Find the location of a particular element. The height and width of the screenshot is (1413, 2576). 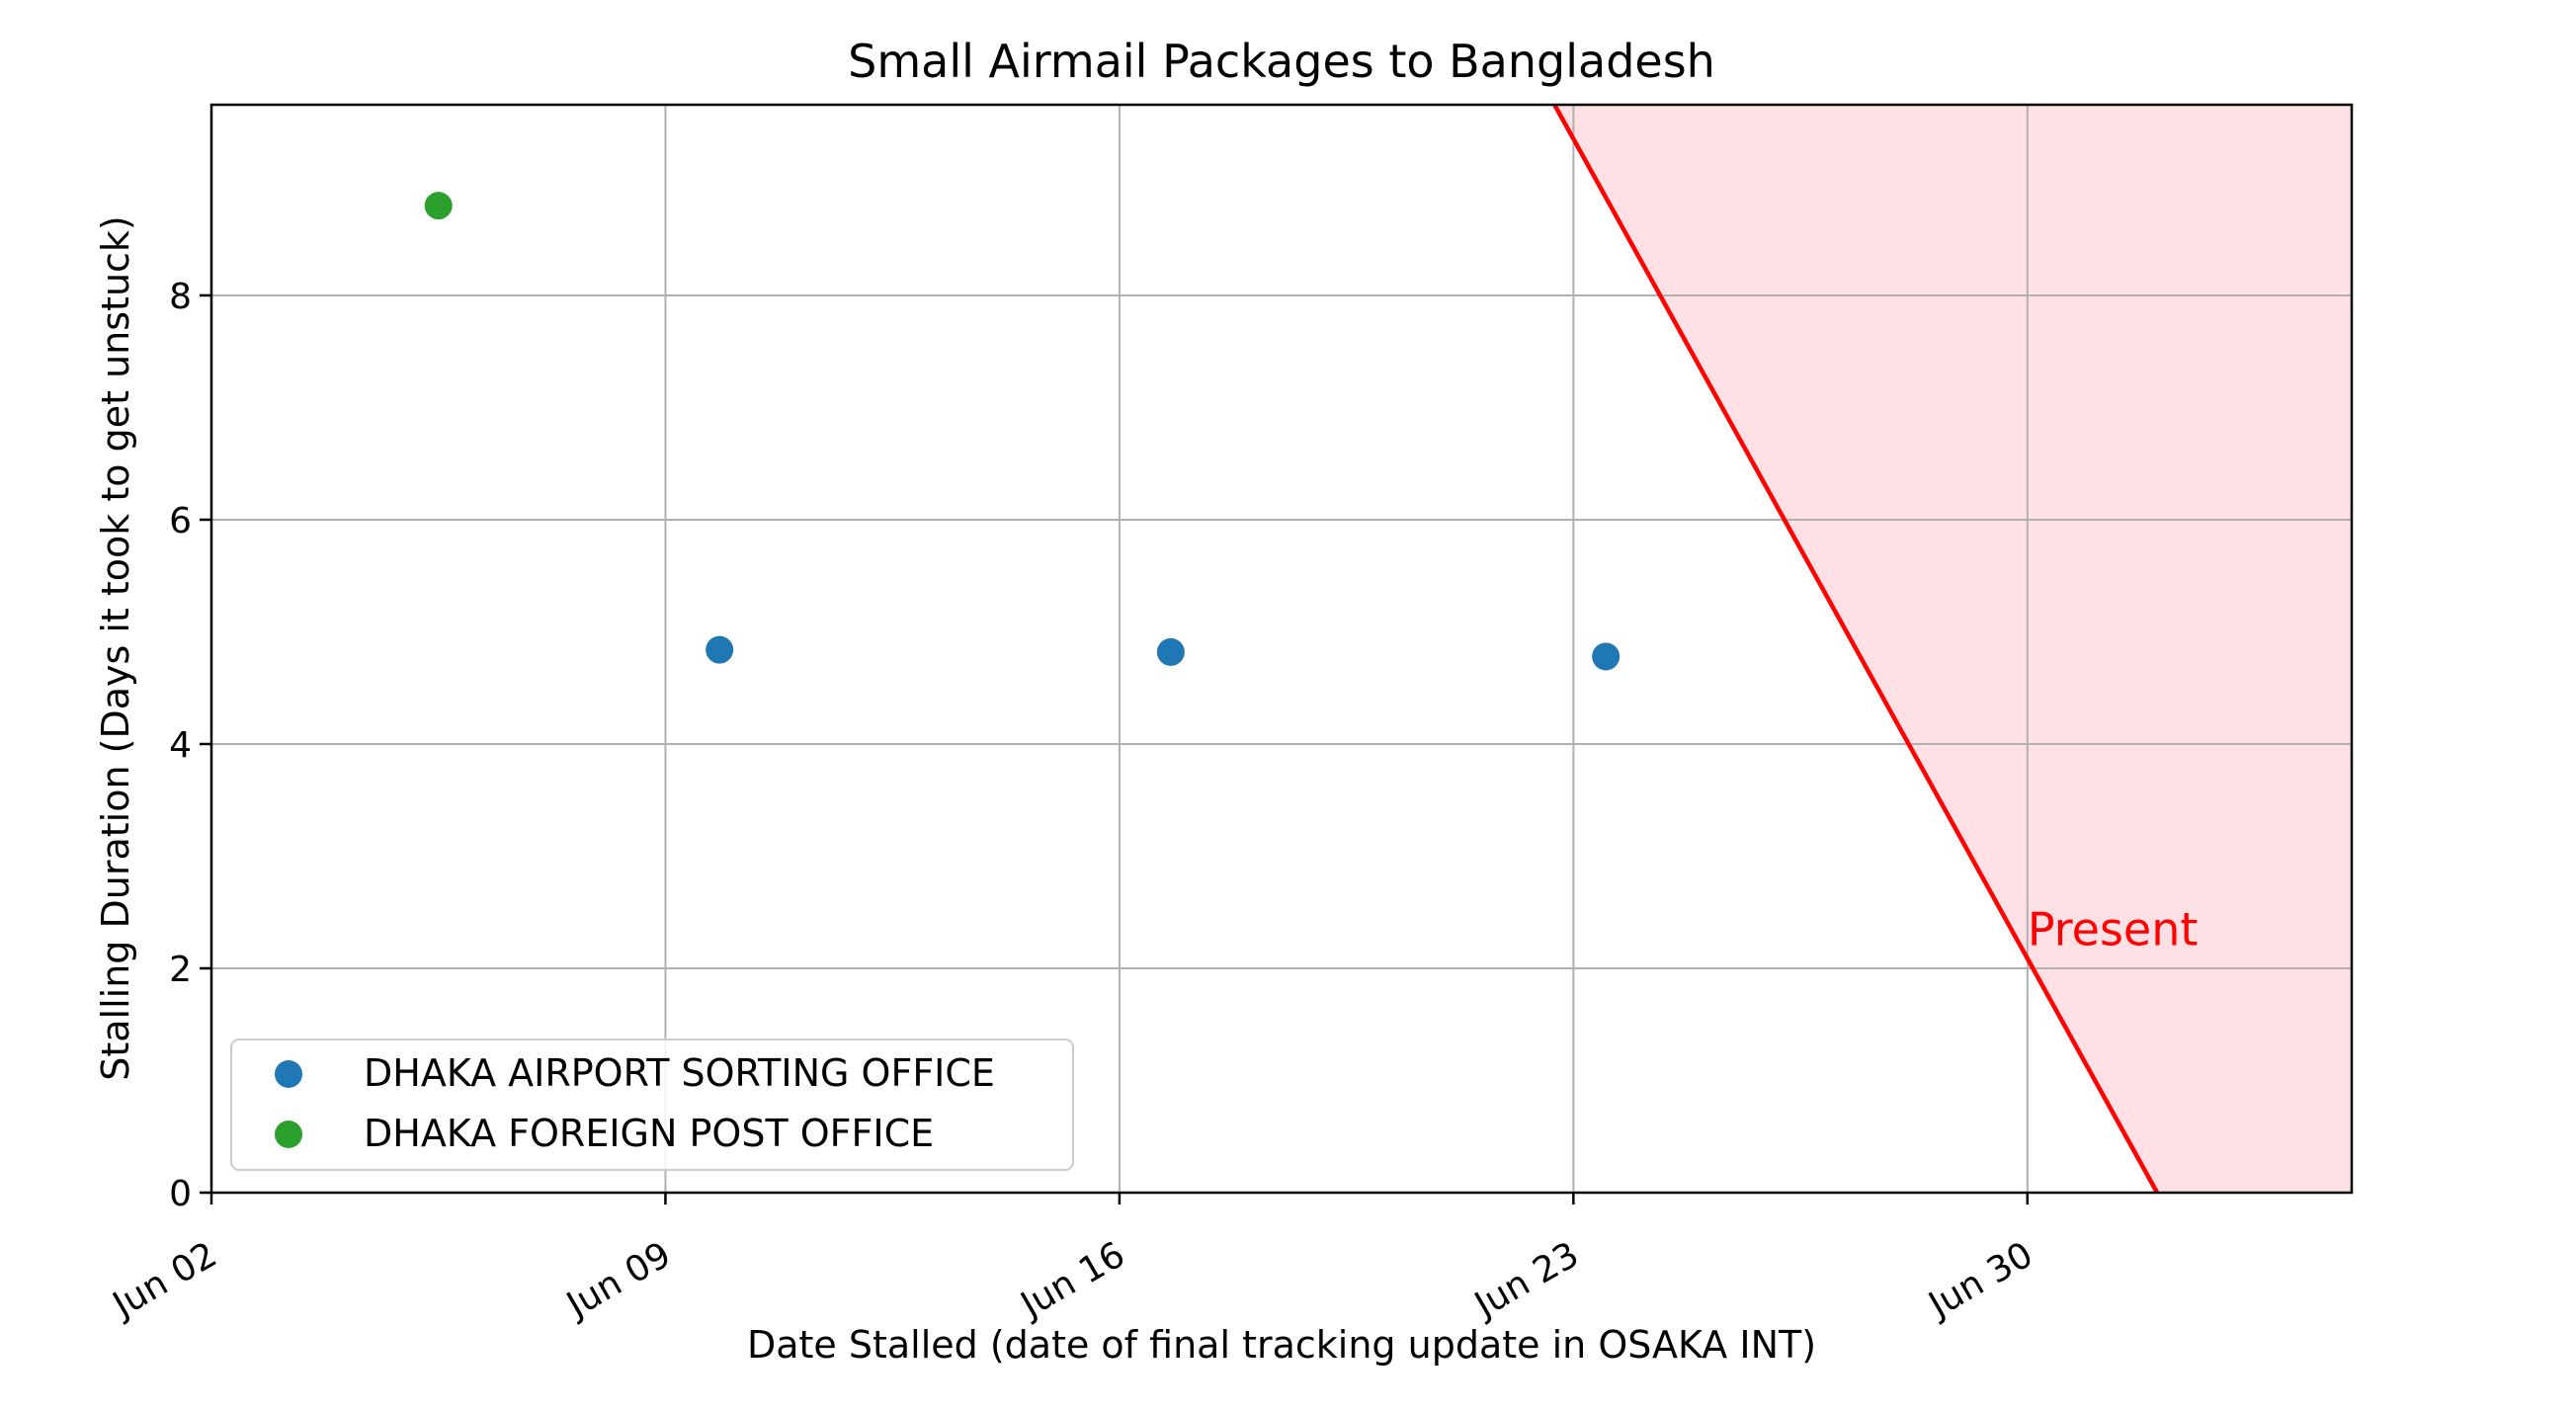

y-axis-ticks: 0 2 4 6 8 is located at coordinates (190, 745).